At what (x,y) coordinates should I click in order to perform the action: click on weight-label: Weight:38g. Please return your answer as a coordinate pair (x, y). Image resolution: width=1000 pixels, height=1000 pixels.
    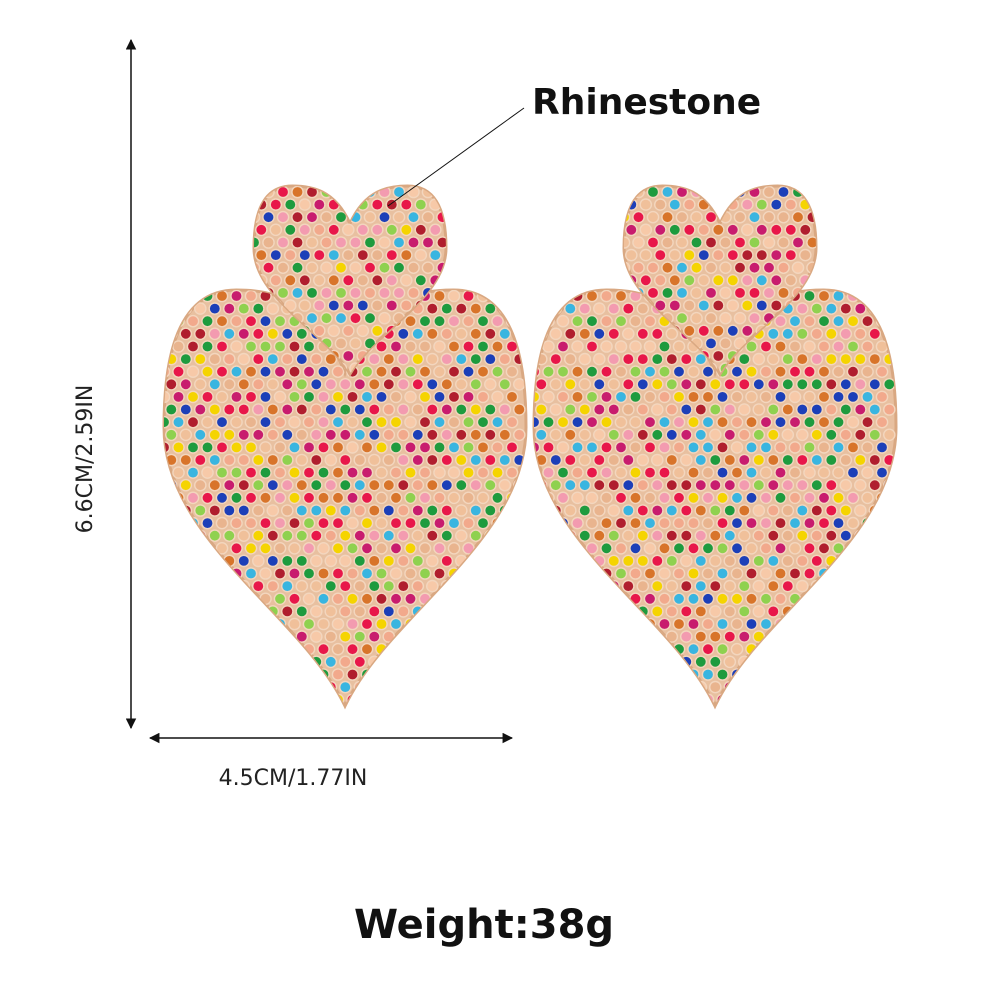
    Looking at the image, I should click on (484, 925).